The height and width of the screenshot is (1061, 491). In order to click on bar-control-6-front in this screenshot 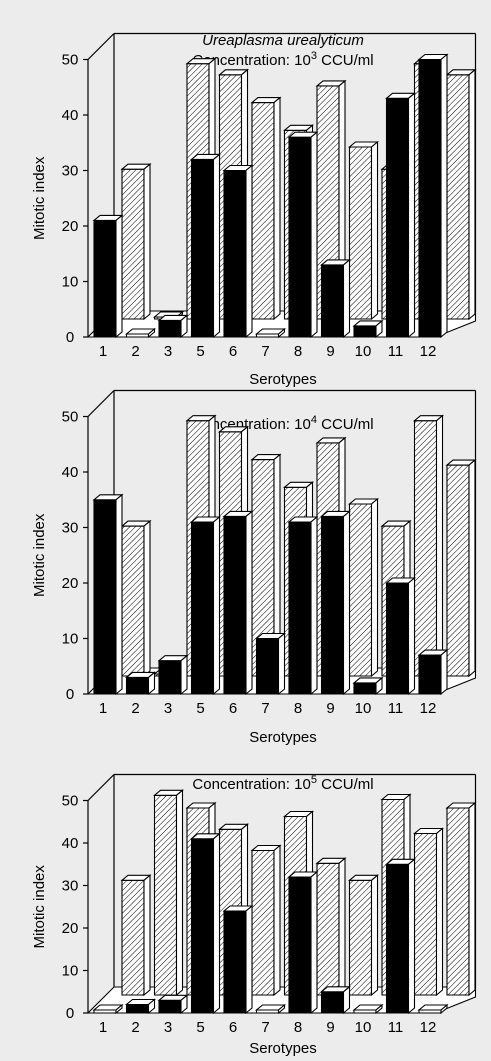, I will do `click(263, 211)`.